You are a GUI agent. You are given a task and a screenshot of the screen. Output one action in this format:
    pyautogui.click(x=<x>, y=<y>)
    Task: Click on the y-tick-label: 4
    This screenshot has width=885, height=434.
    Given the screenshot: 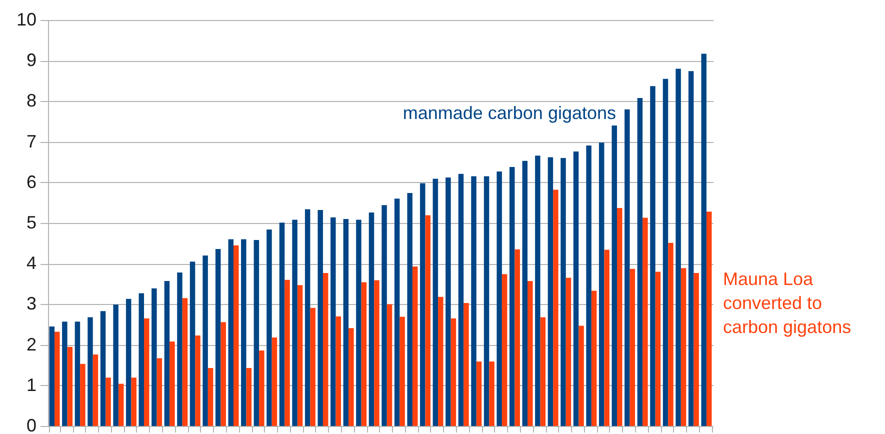 What is the action you would take?
    pyautogui.click(x=31, y=263)
    